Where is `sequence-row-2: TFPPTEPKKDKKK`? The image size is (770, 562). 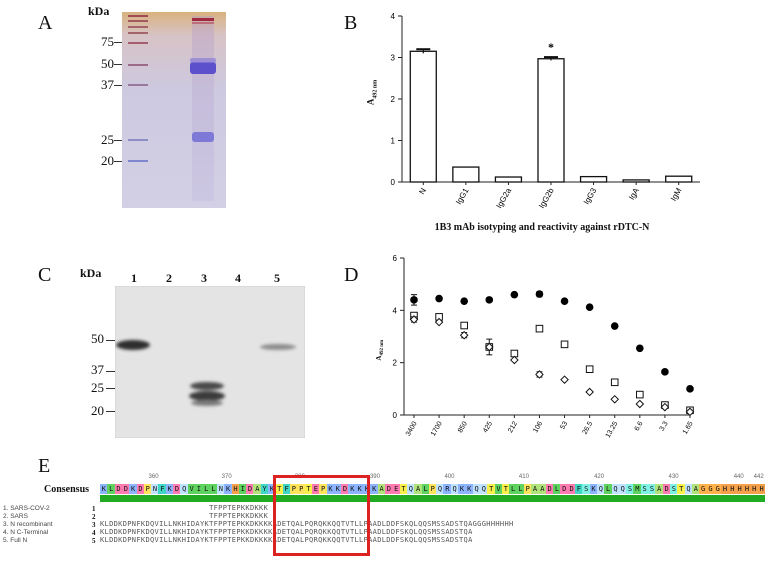 sequence-row-2: TFPPTEPKKDKKK is located at coordinates (184, 516).